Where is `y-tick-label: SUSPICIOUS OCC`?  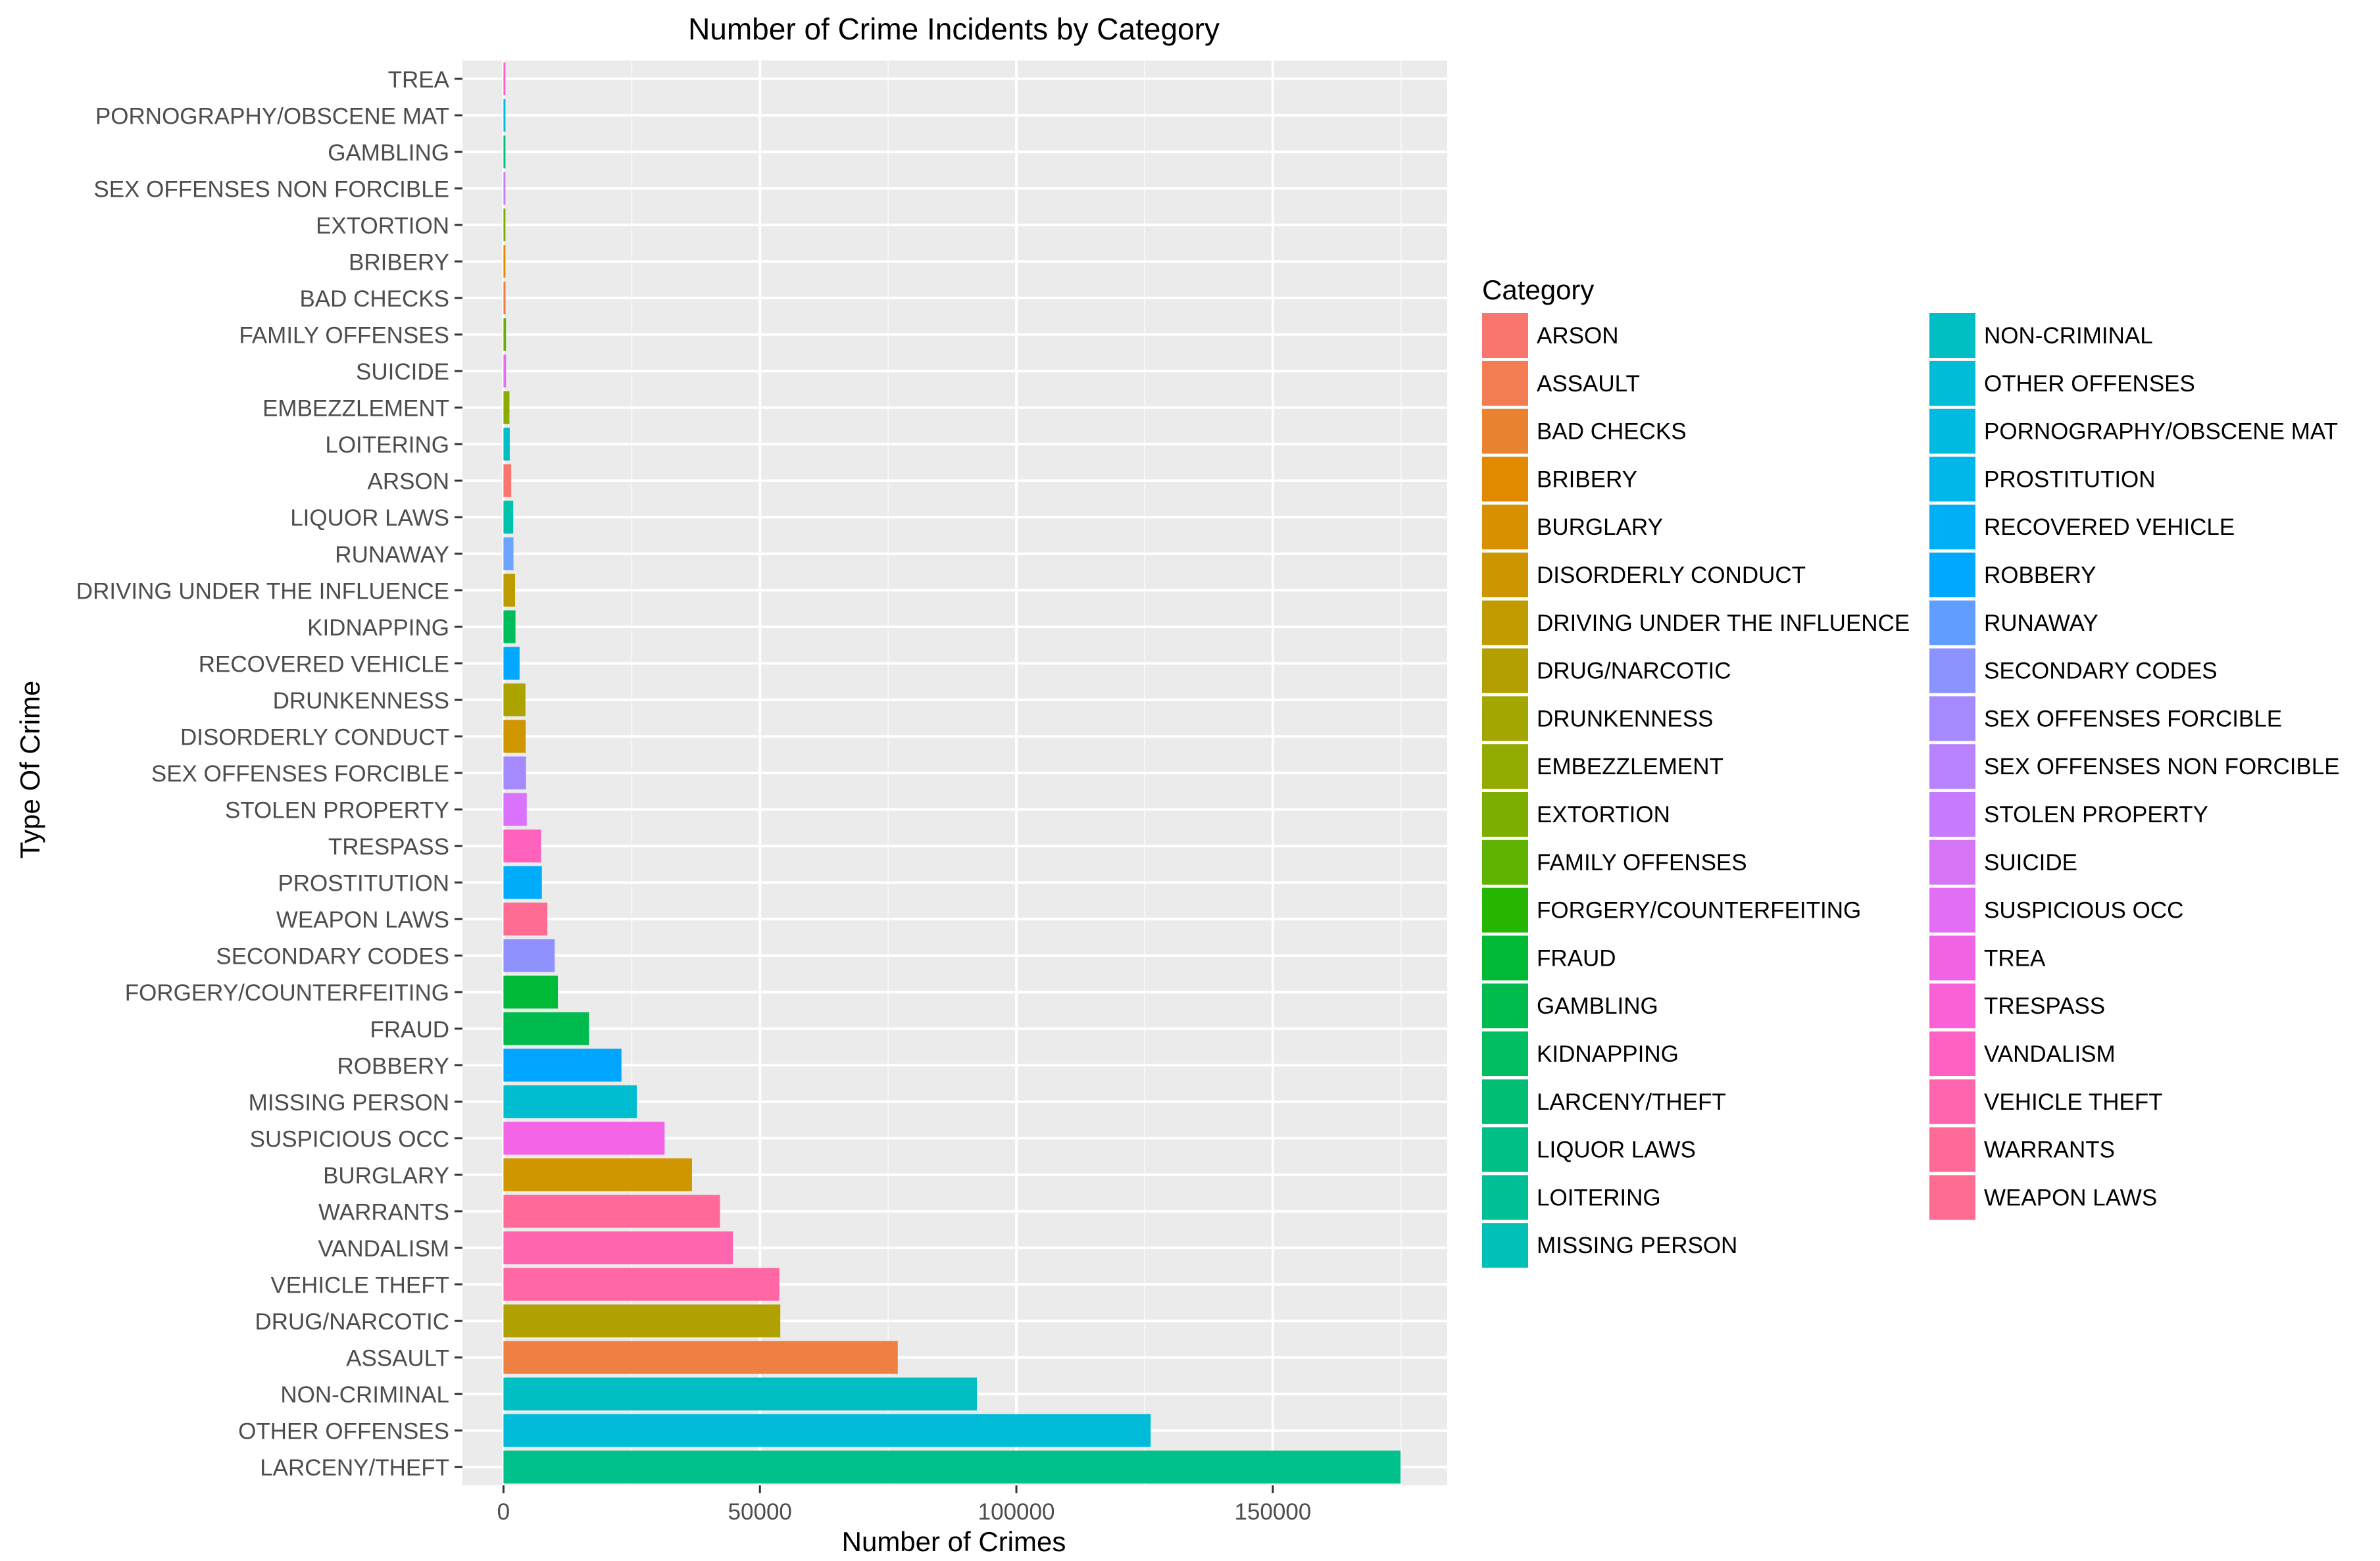 y-tick-label: SUSPICIOUS OCC is located at coordinates (349, 1139).